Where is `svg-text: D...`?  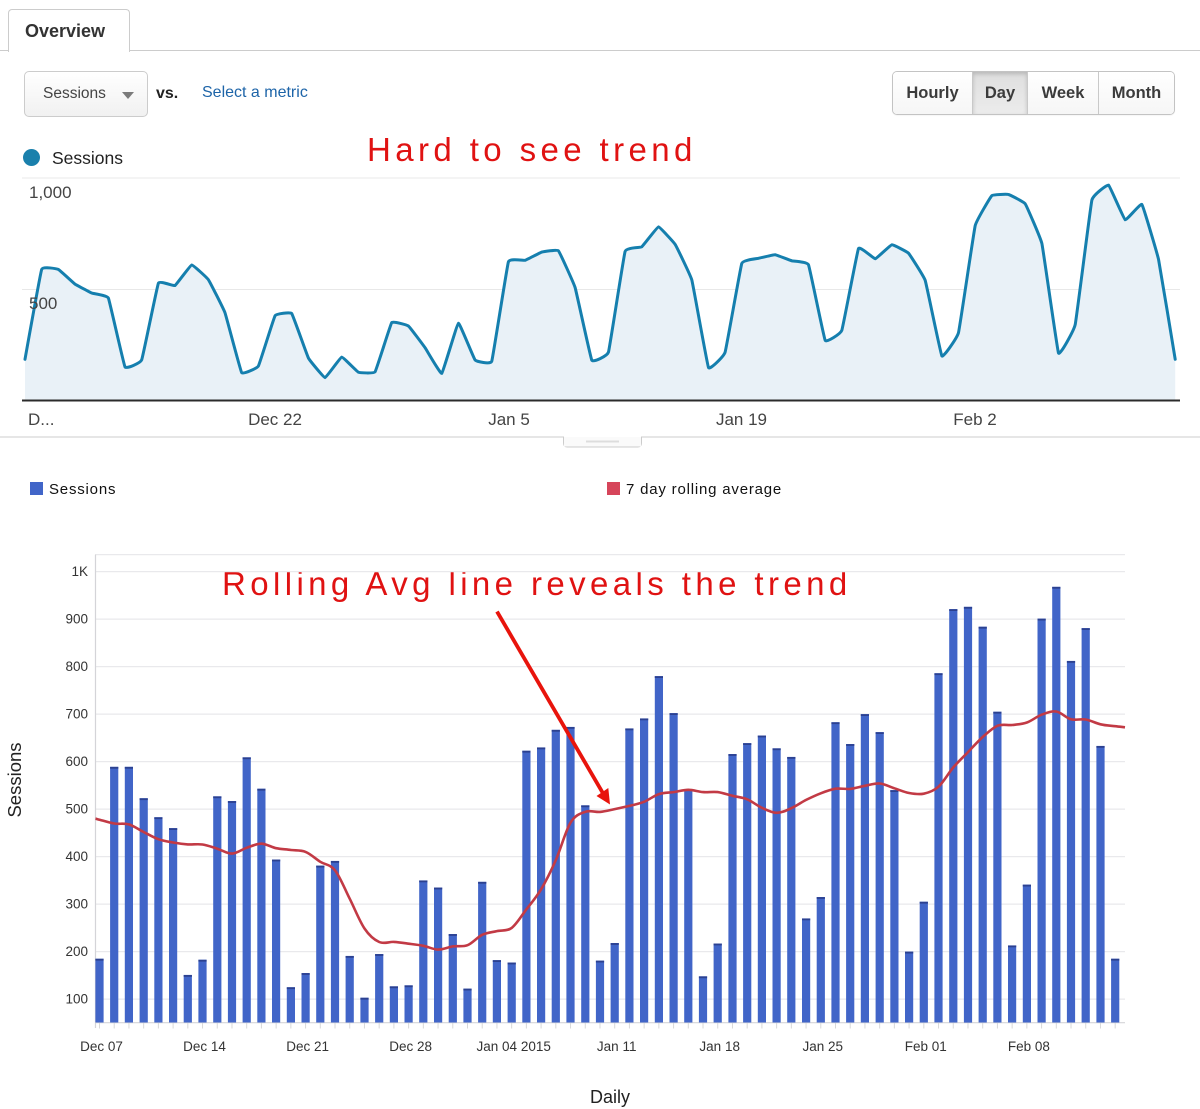
svg-text: D... is located at coordinates (41, 419).